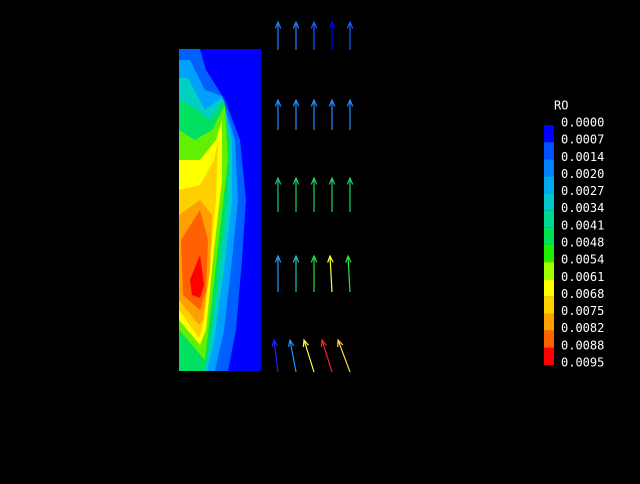 This screenshot has width=640, height=484. What do you see at coordinates (582, 345) in the screenshot?
I see `legend-label: 0.0088` at bounding box center [582, 345].